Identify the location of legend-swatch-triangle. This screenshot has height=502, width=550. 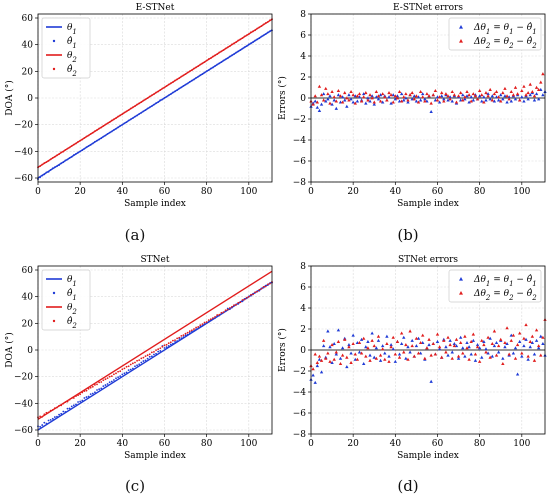
(461, 293).